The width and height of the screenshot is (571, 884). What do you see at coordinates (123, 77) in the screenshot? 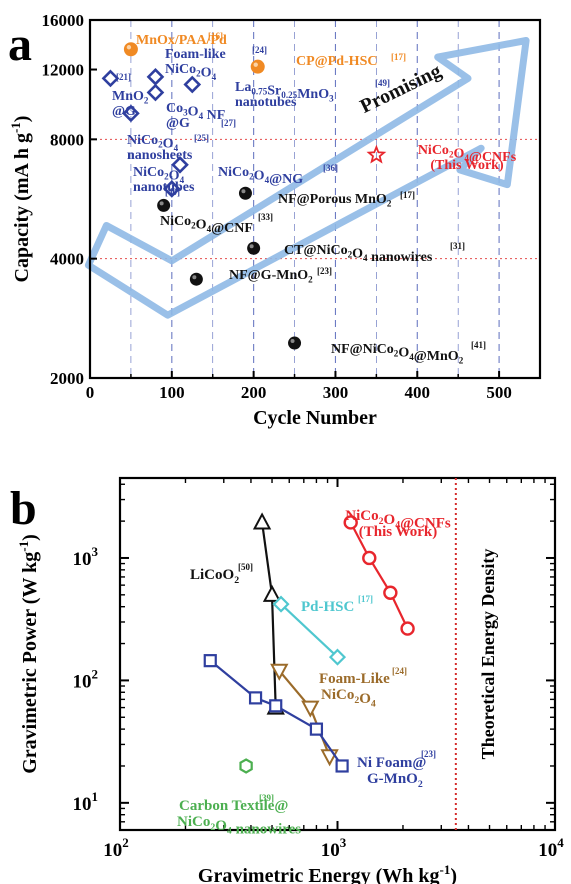
I see `ref-label: [21]` at bounding box center [123, 77].